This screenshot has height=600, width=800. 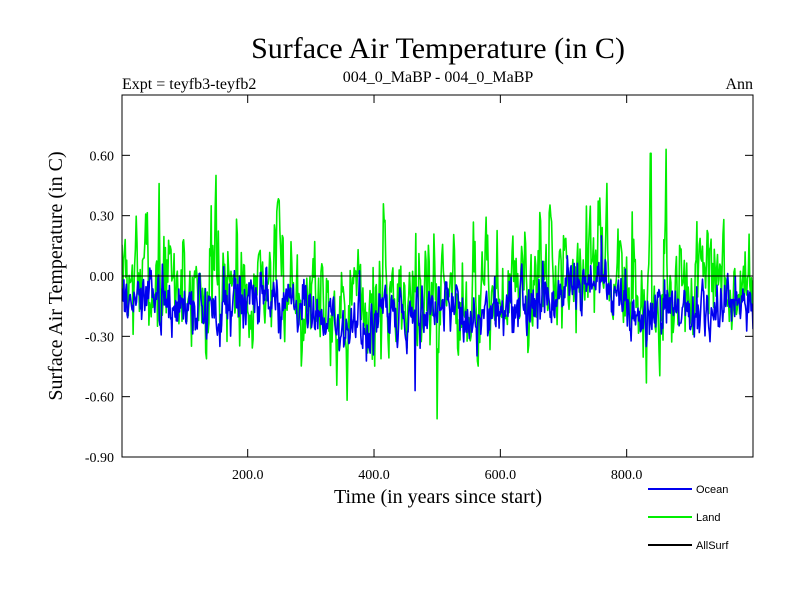 I want to click on x-tick-label: 800.0, so click(x=627, y=475).